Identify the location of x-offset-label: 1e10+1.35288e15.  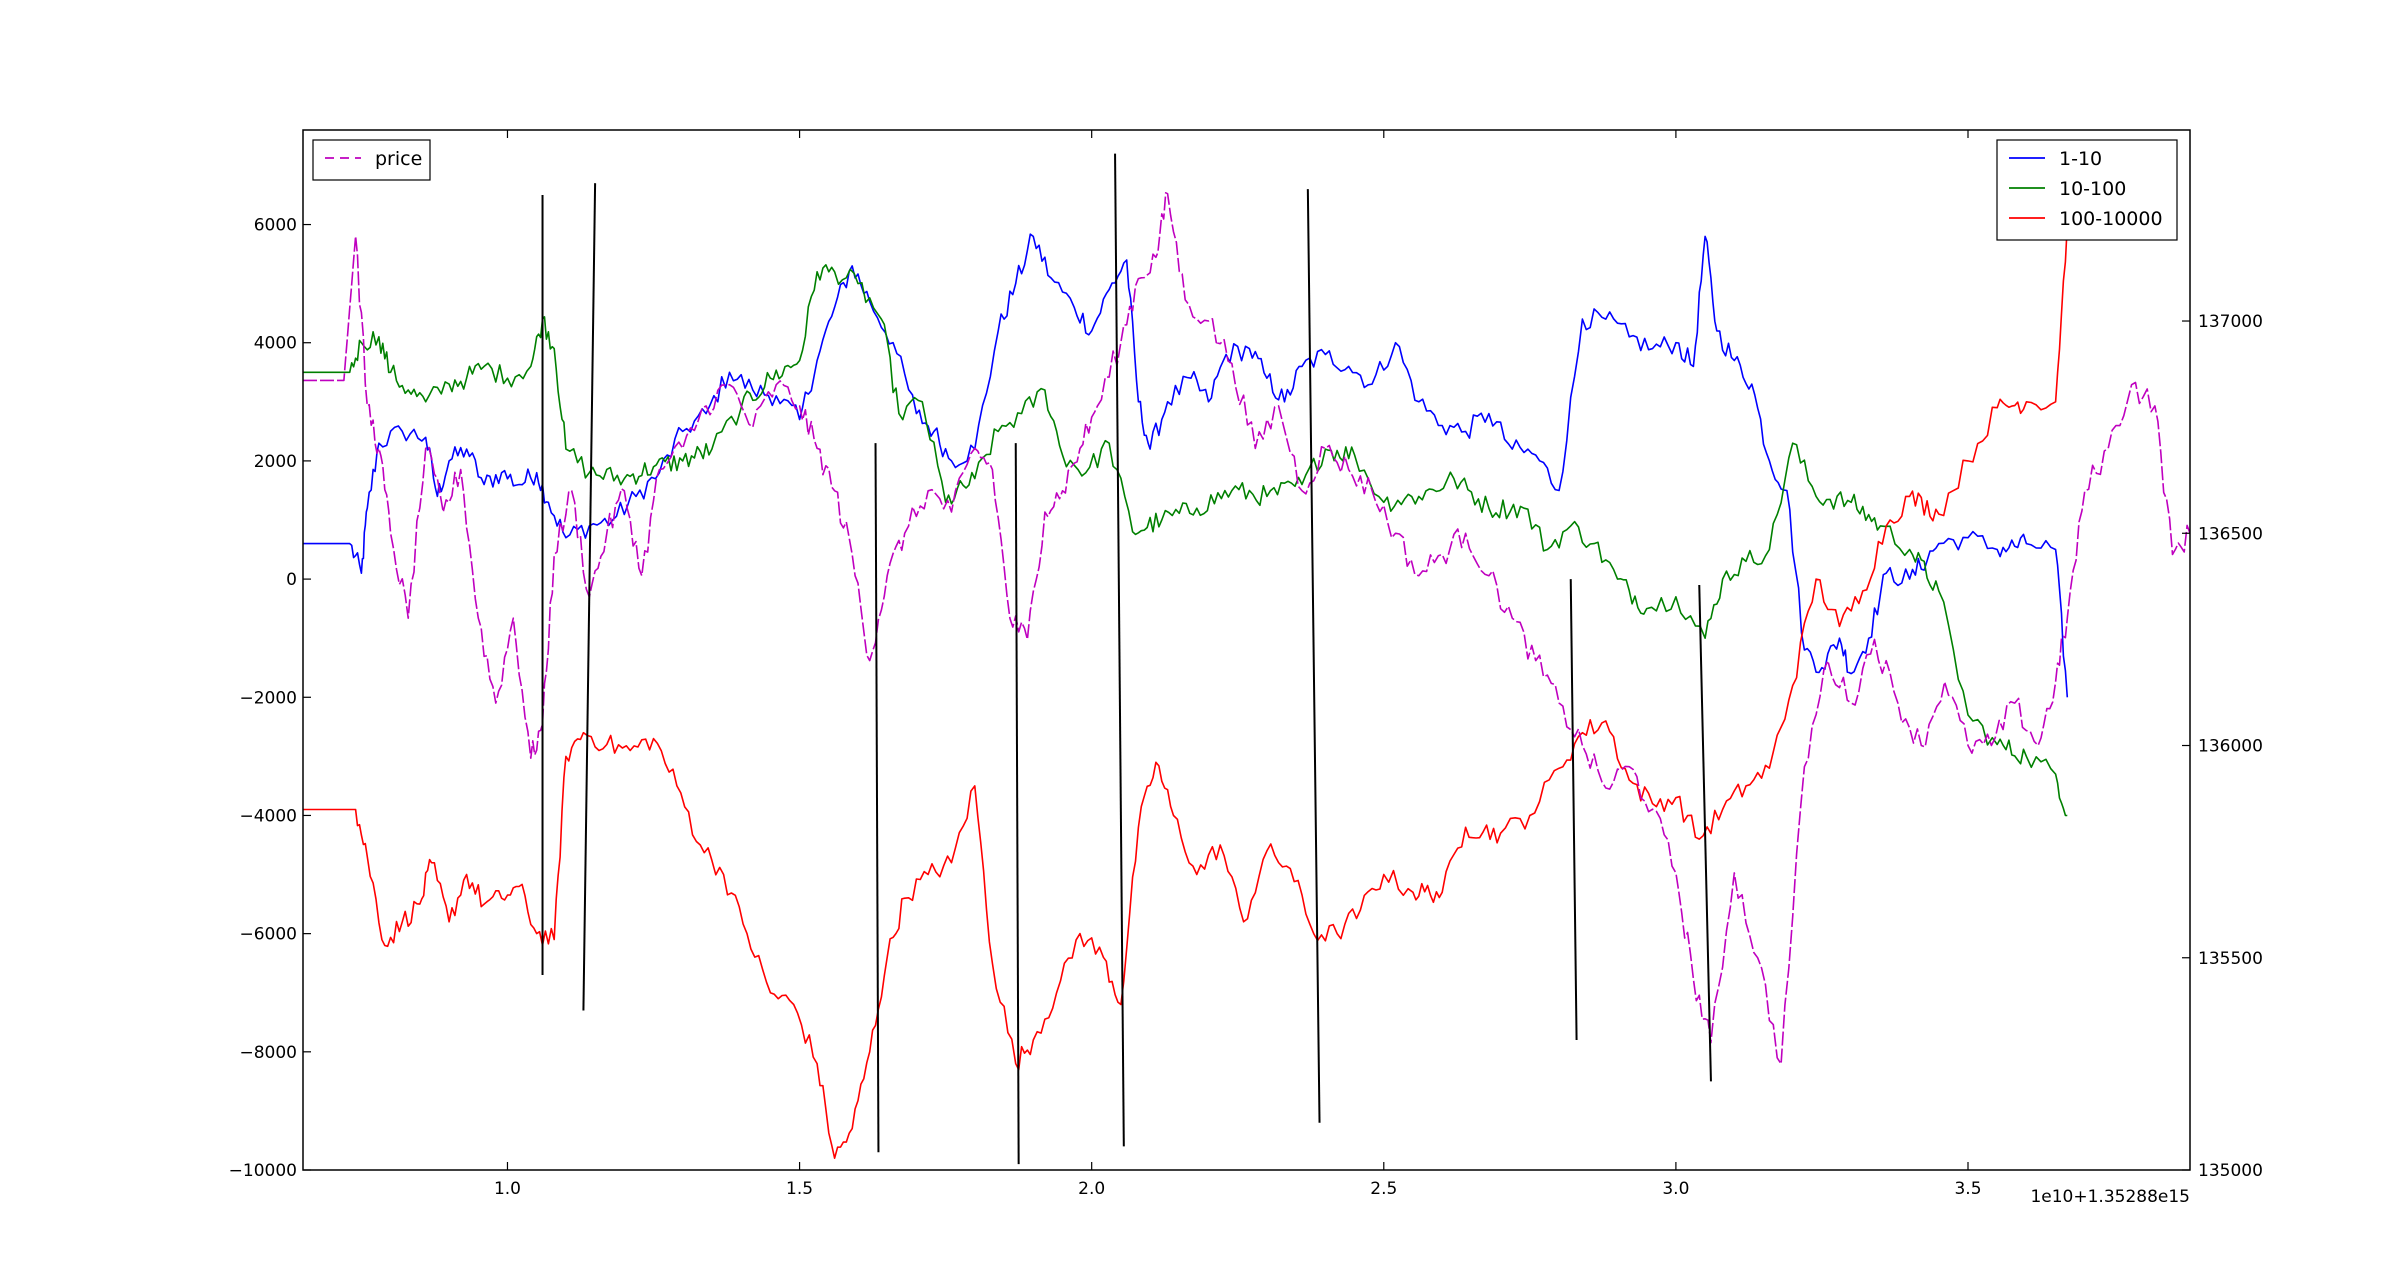
(2110, 1197).